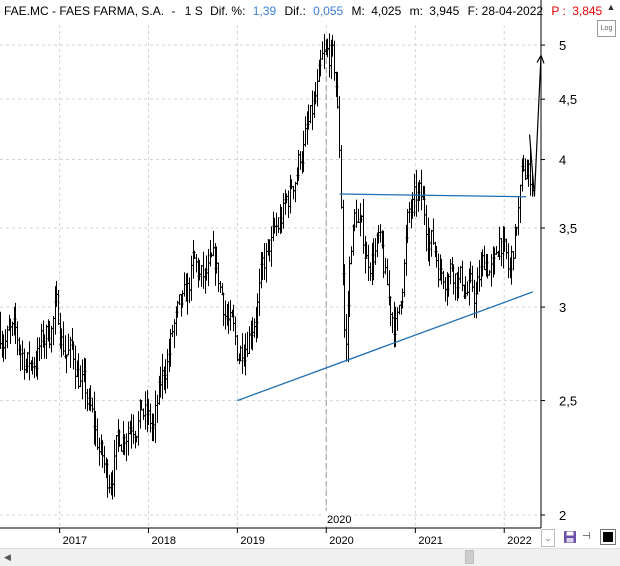 This screenshot has width=620, height=566. Describe the element at coordinates (341, 541) in the screenshot. I see `x-tick-label: 2020` at that location.